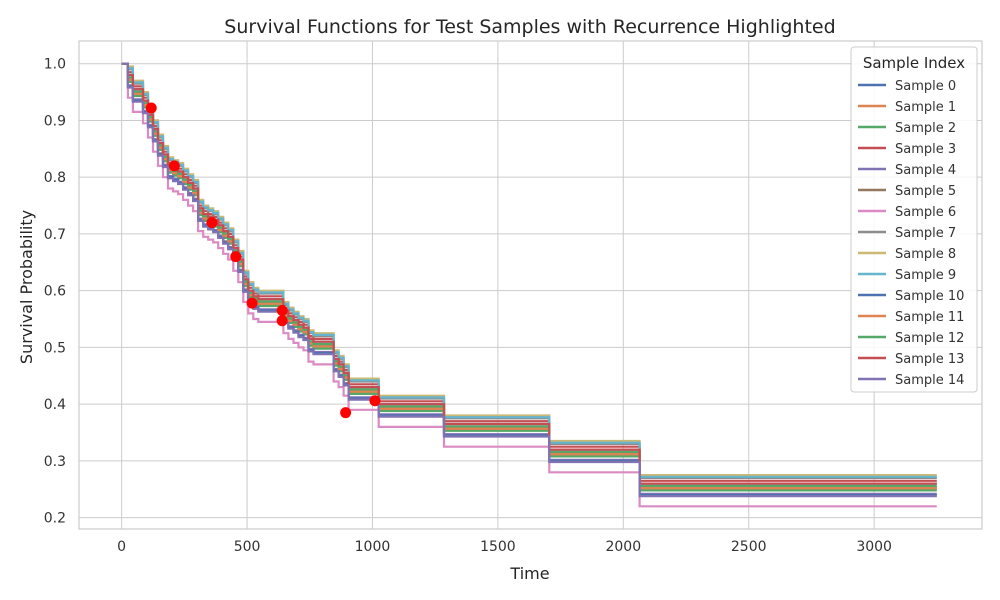  What do you see at coordinates (925, 149) in the screenshot?
I see `legend-label: Sample 3` at bounding box center [925, 149].